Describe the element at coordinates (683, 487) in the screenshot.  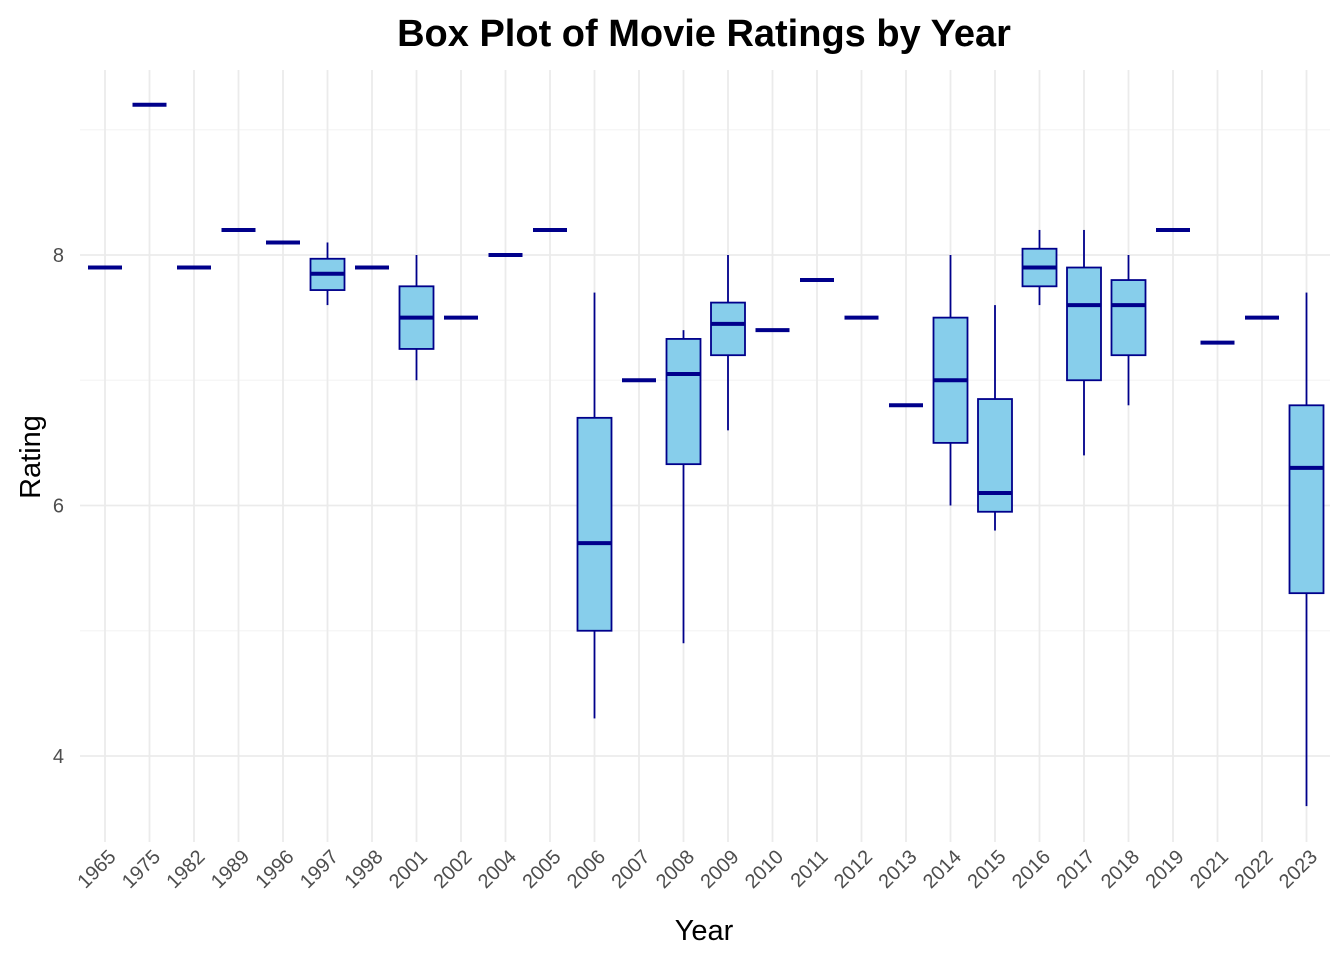
I see `box-2008` at that location.